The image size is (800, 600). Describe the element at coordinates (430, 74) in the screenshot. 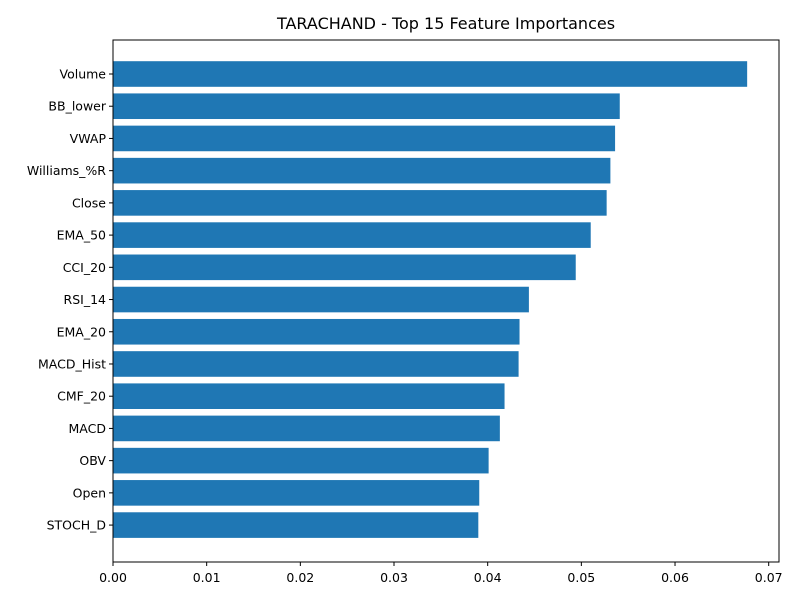

I see `bar-volume` at that location.